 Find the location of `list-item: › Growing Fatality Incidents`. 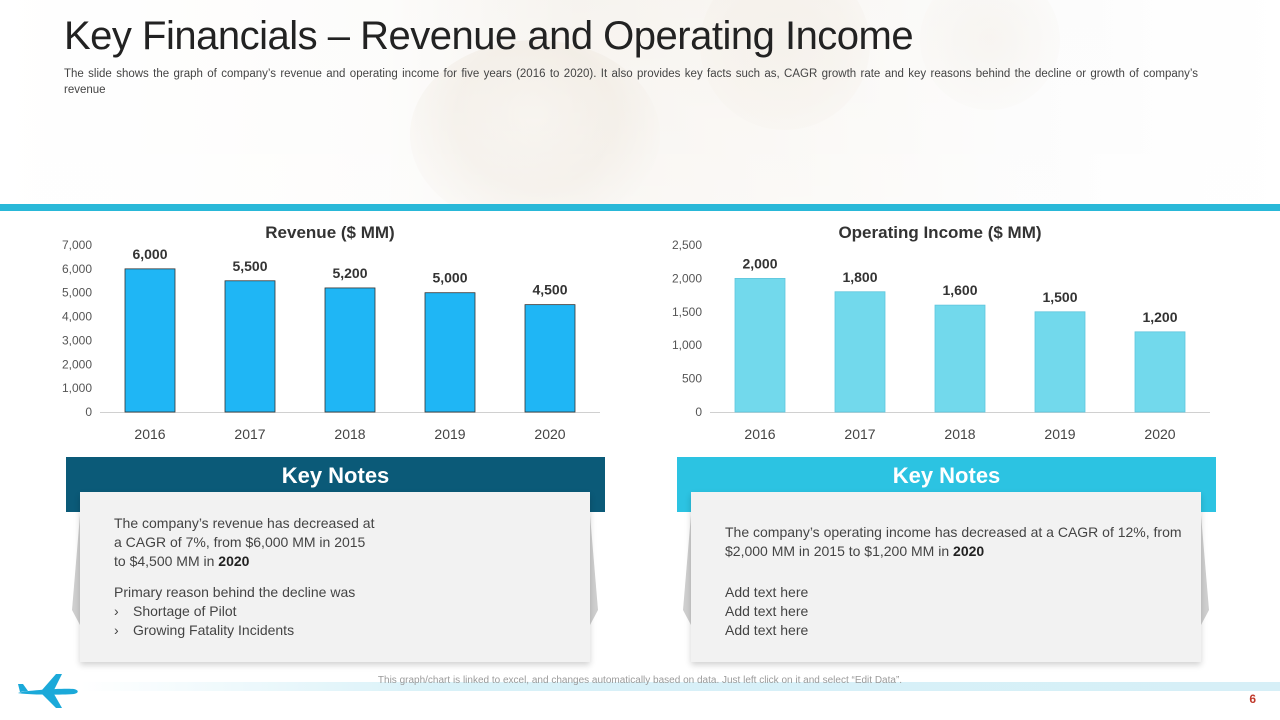

list-item: › Growing Fatality Incidents is located at coordinates (342, 630).